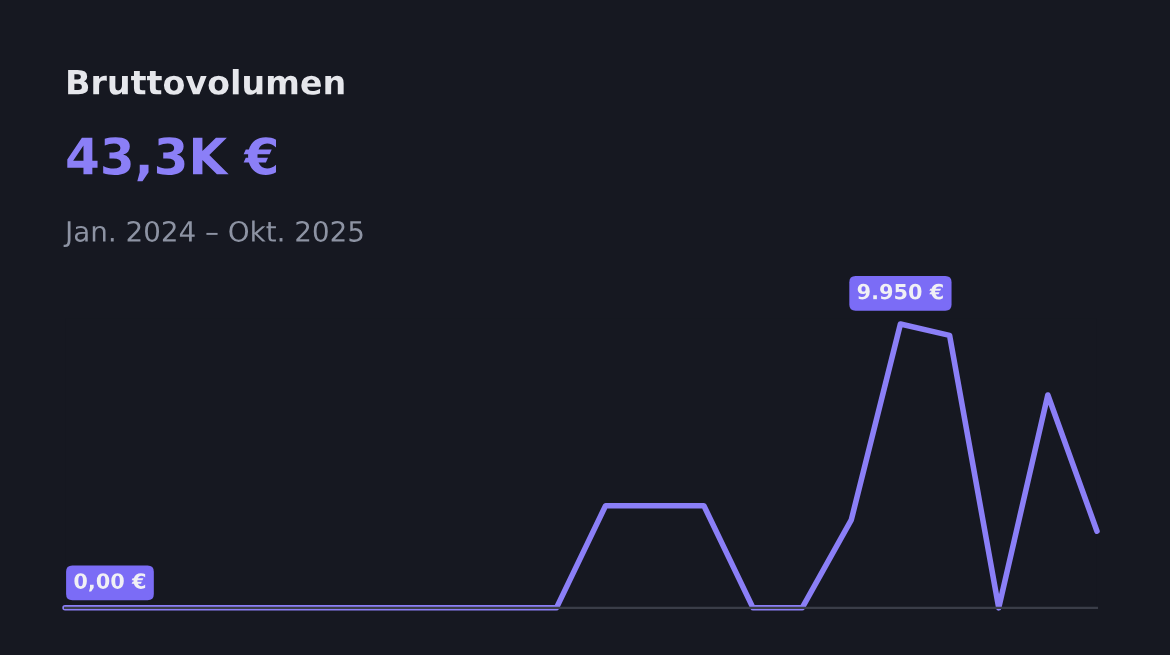  I want to click on chart-title: Bruttovolumen, so click(206, 82).